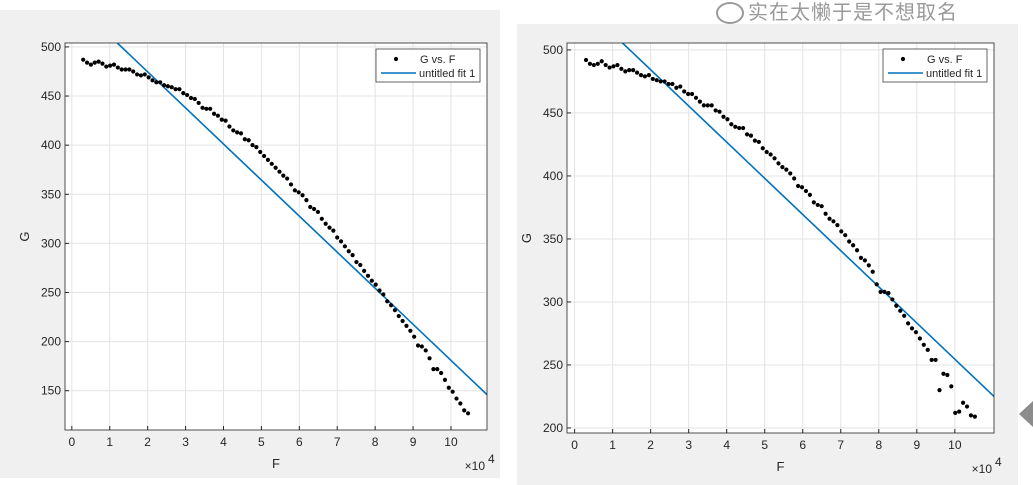 The image size is (1033, 485). What do you see at coordinates (998, 462) in the screenshot?
I see `x-exponent: 4` at bounding box center [998, 462].